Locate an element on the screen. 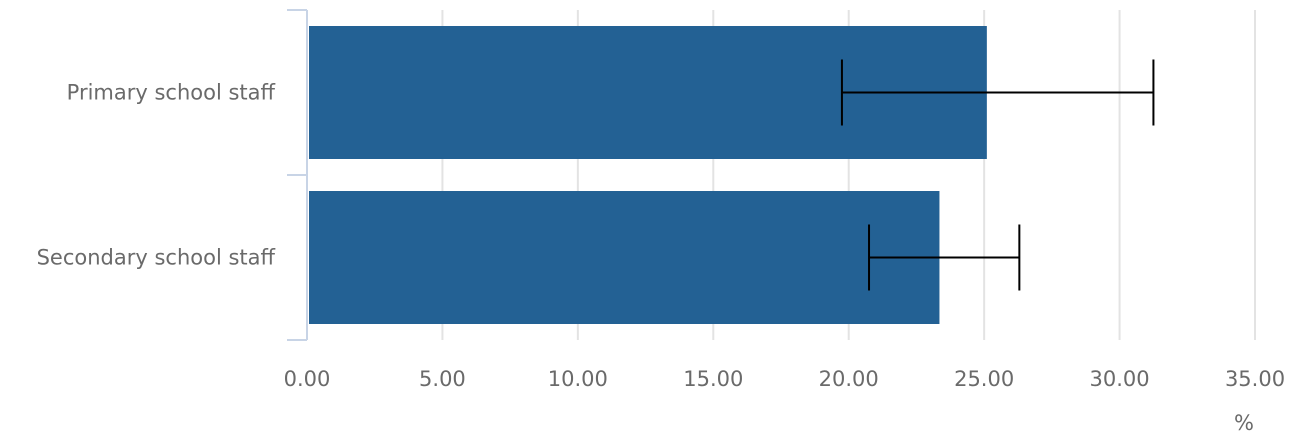 This screenshot has height=434, width=1298. error-bars is located at coordinates (997, 175).